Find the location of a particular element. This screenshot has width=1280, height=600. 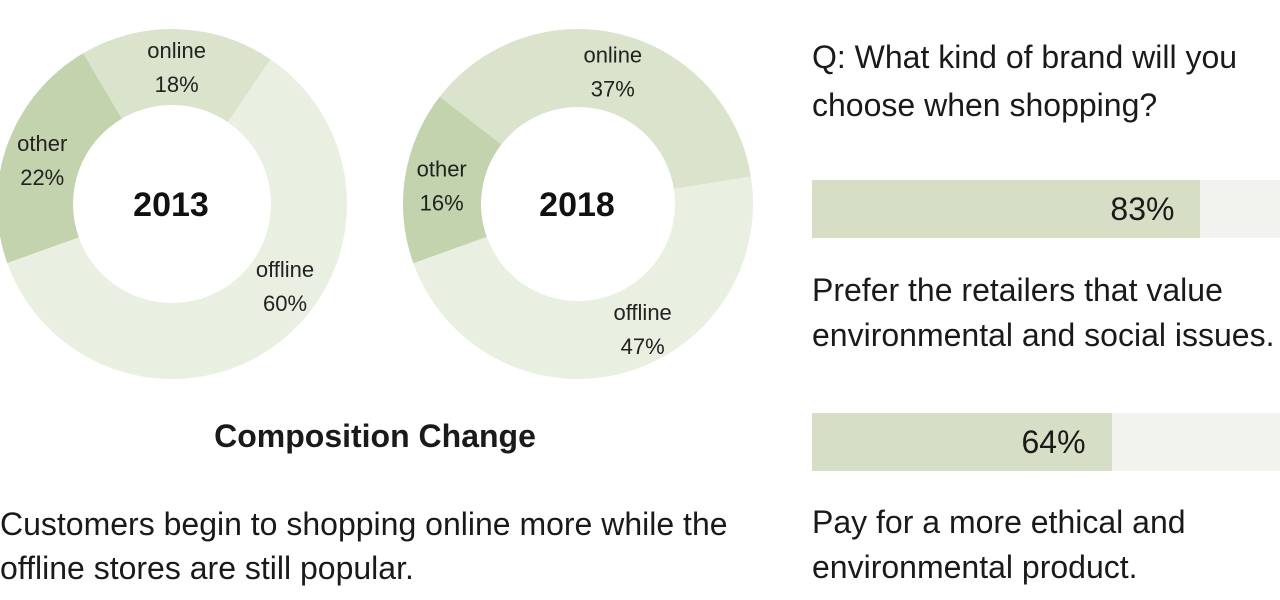

donut-2013-slice-offline is located at coordinates (177, 219).